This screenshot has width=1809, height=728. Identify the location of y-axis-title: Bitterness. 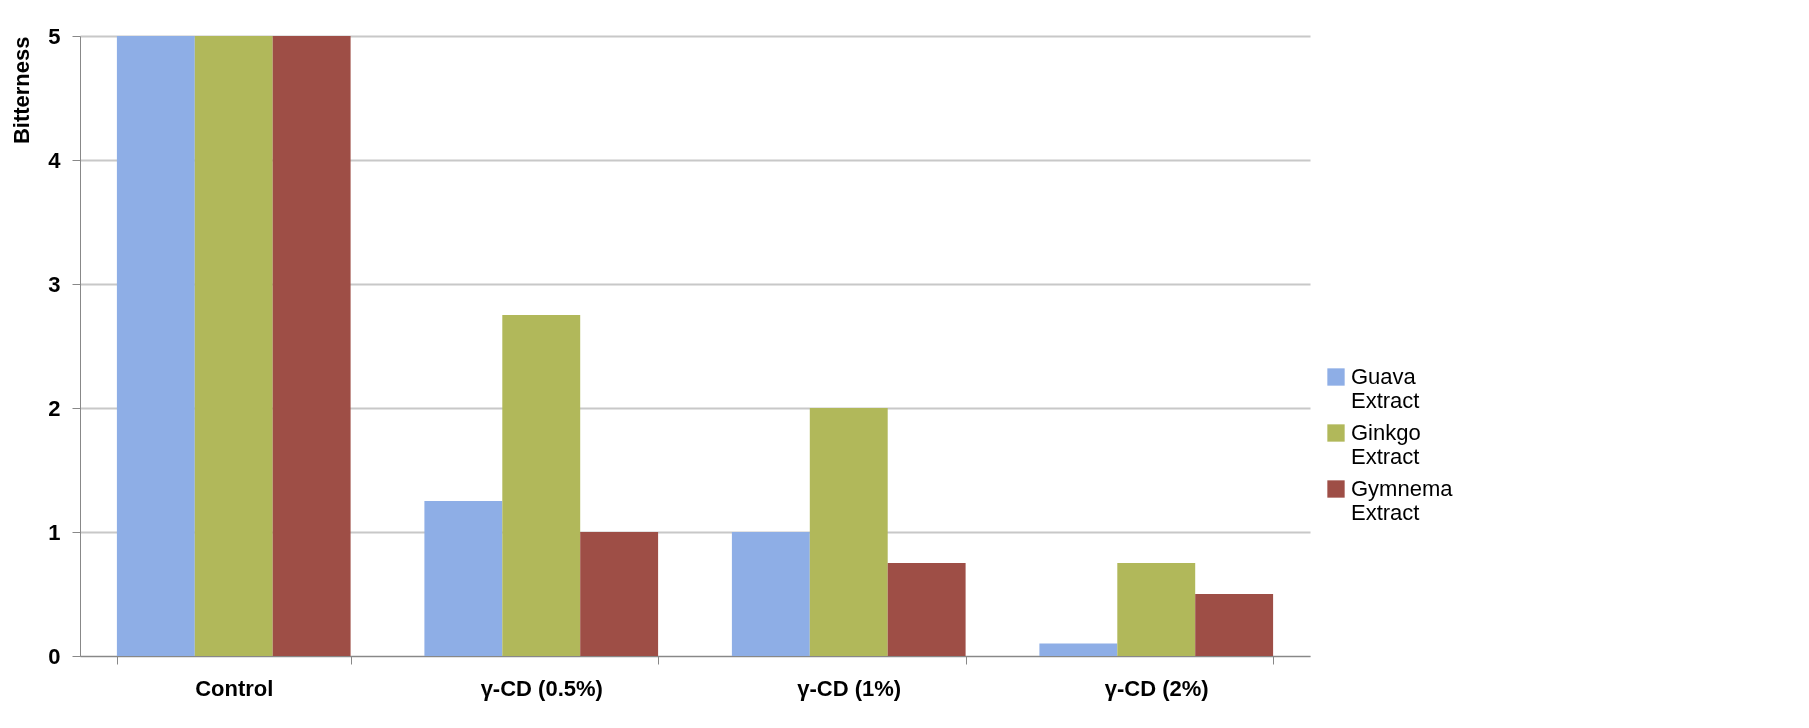
(22, 90).